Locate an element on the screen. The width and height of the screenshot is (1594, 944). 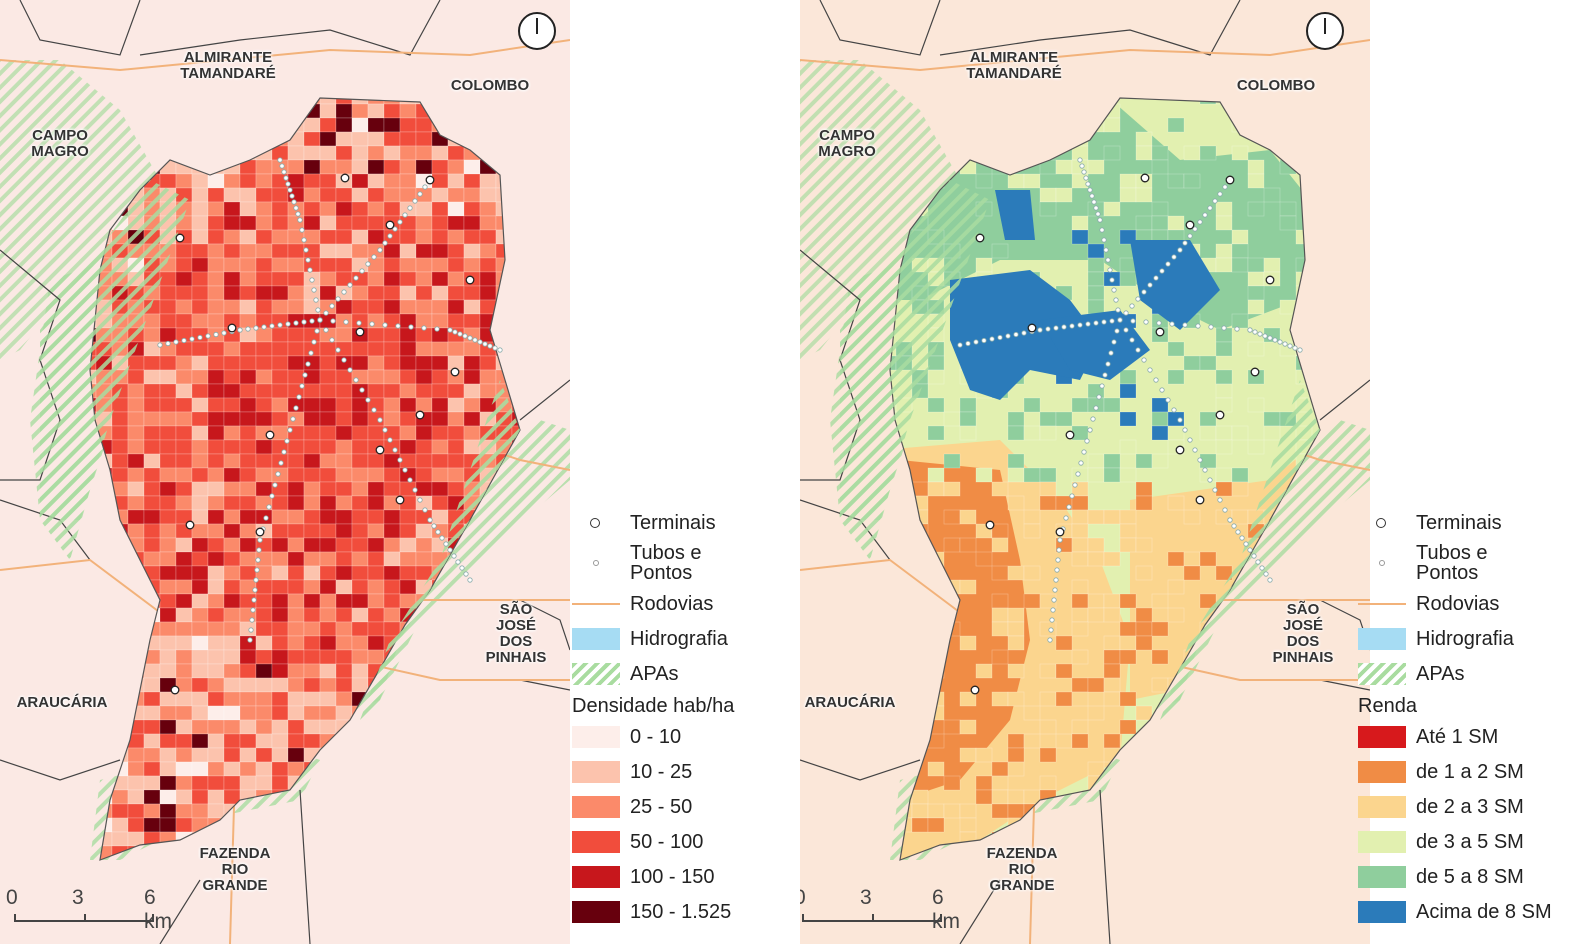
legend-class-4: 100 - 150 is located at coordinates (643, 877).